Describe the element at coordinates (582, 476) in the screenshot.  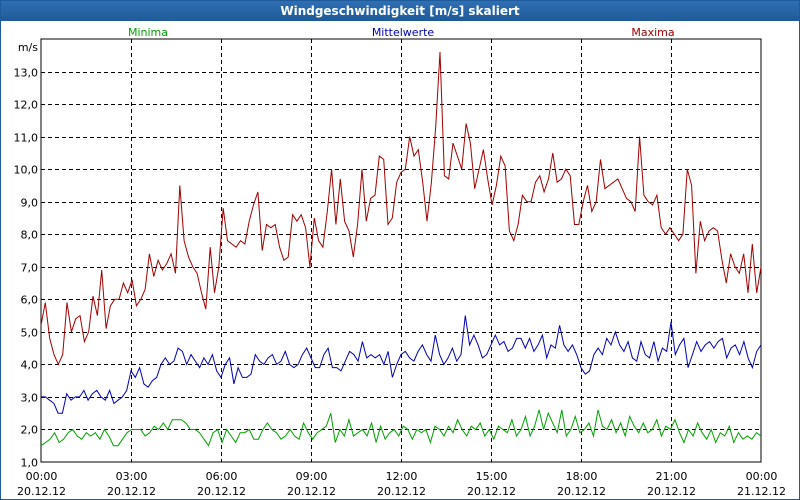
I see `x-tick-time: 18:00` at that location.